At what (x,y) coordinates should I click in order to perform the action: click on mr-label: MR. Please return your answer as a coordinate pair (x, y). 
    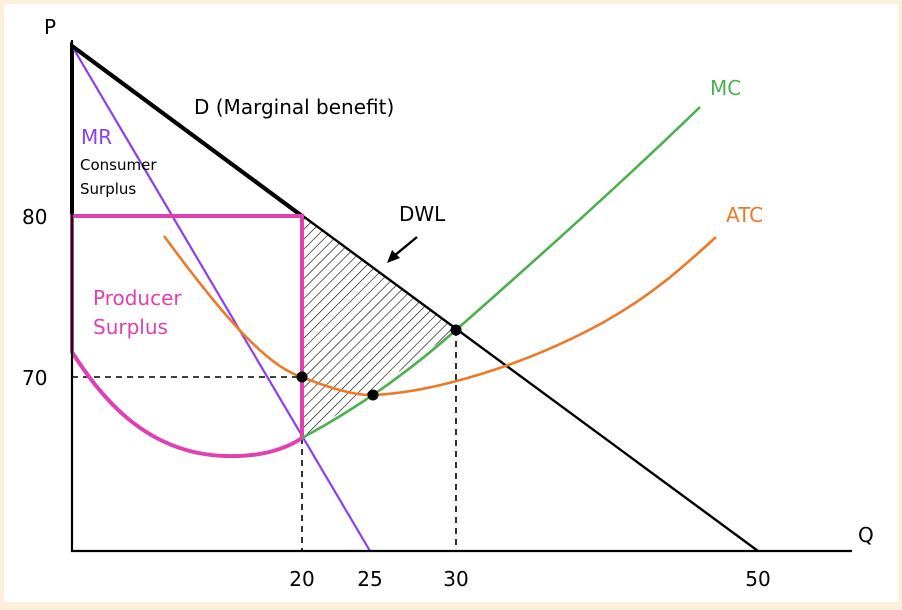
    Looking at the image, I should click on (96, 137).